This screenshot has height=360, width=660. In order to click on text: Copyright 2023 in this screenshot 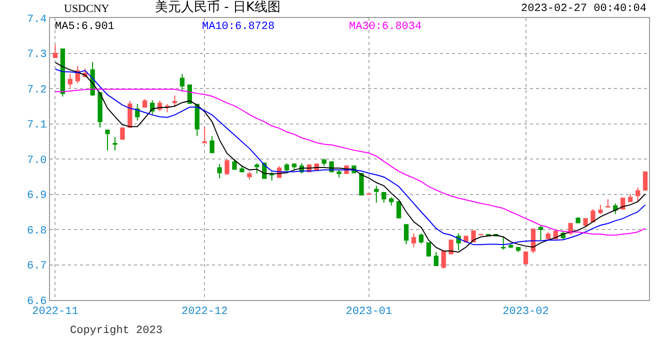, I will do `click(116, 331)`.